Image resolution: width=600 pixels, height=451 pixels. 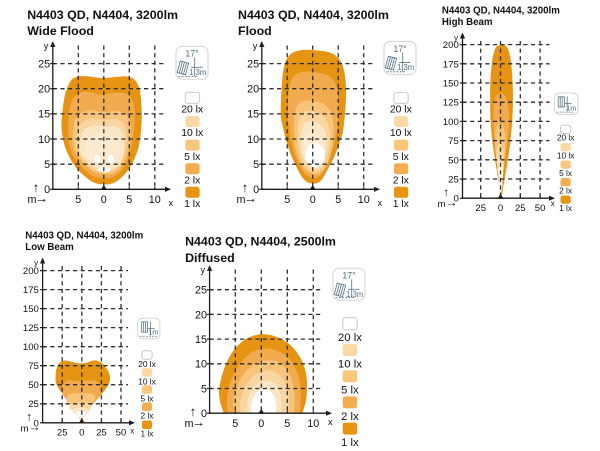 I want to click on svg-text: Flood, so click(x=255, y=31).